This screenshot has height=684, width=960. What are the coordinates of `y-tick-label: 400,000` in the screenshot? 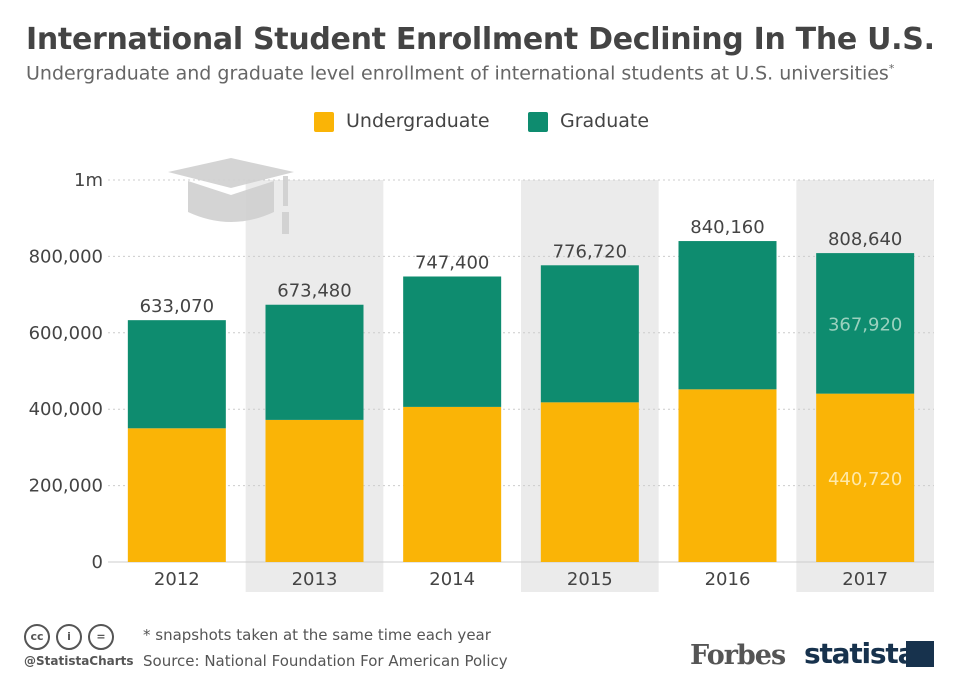 It's located at (66, 409).